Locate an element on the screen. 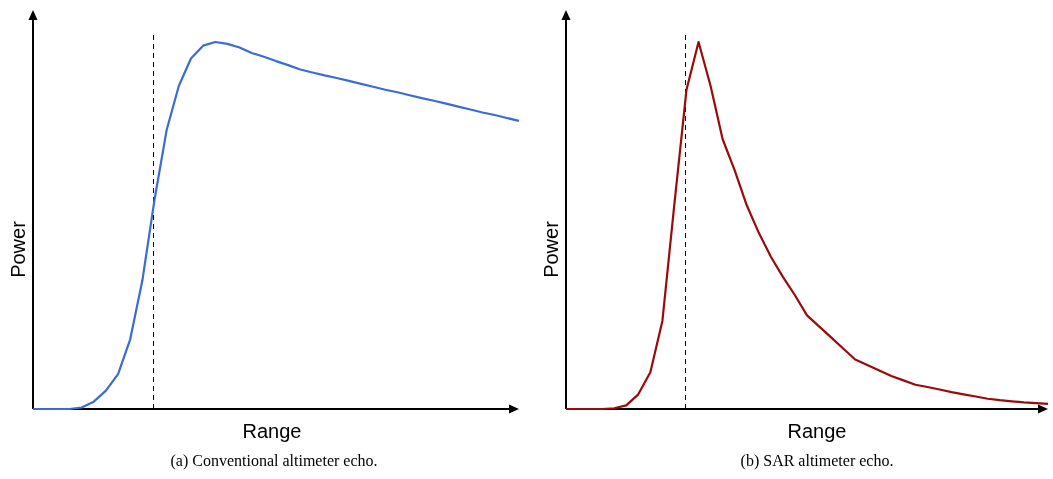  text: (b) SAR altimeter echo. is located at coordinates (817, 461).